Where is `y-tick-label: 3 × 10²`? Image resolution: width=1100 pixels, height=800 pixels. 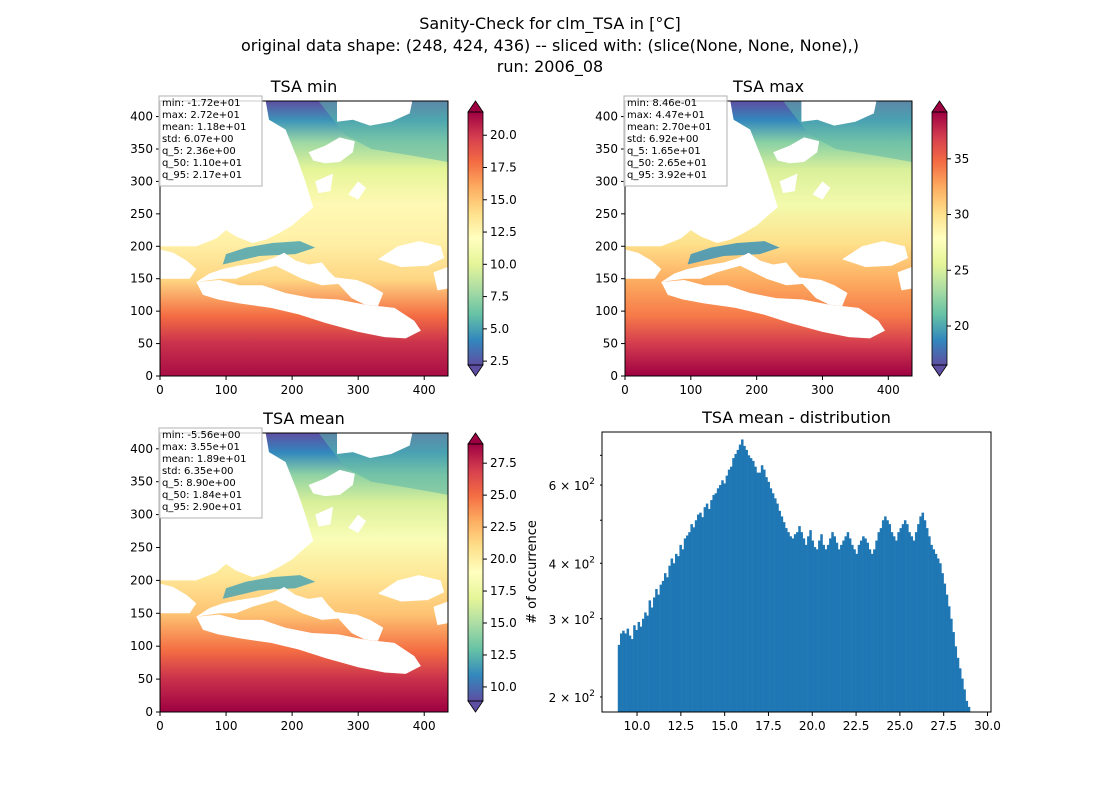
y-tick-label: 3 × 10² is located at coordinates (572, 619).